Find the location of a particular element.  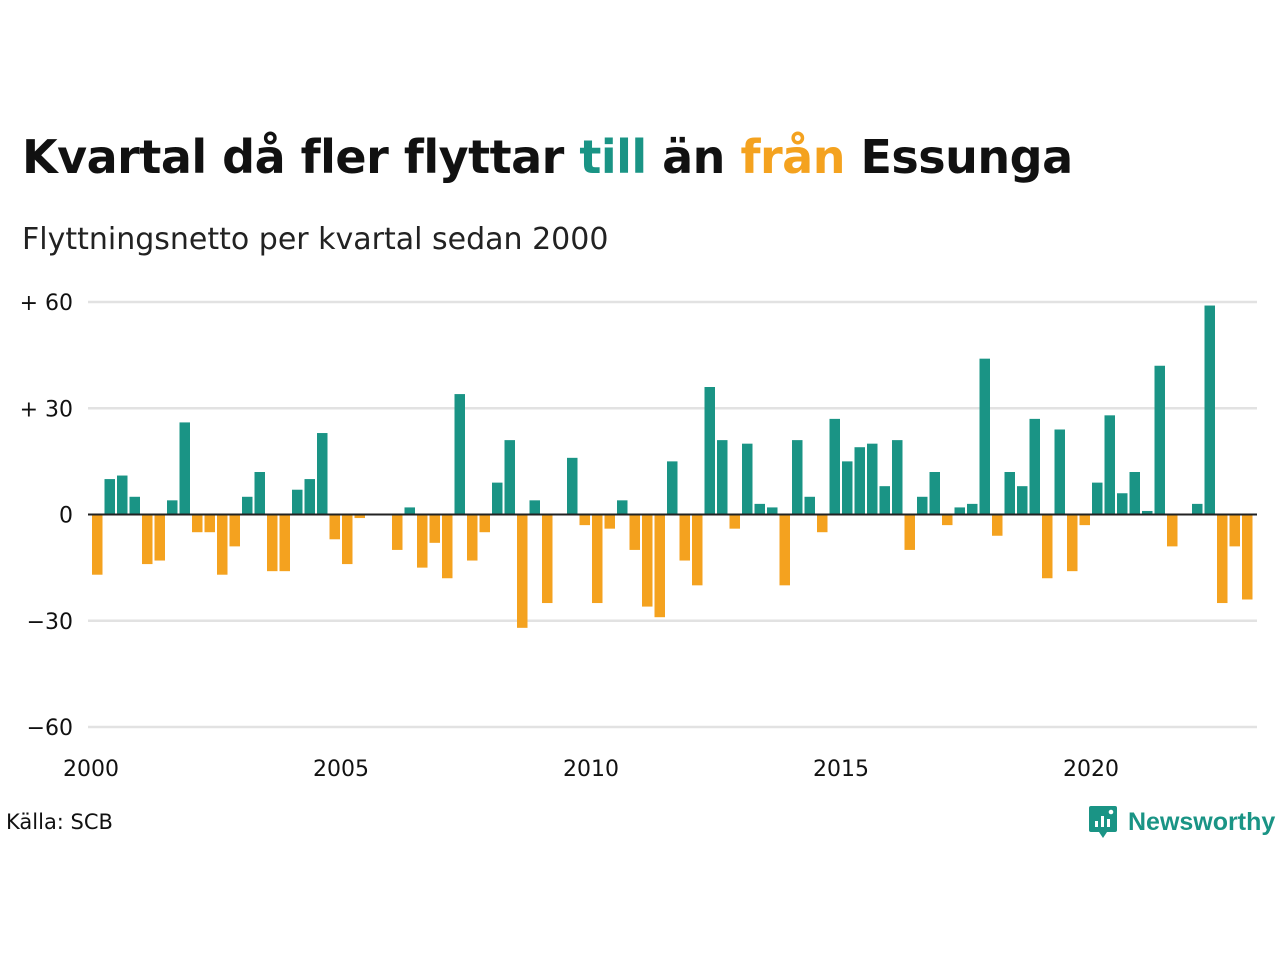

y-tick-label: −30 is located at coordinates (50, 622).